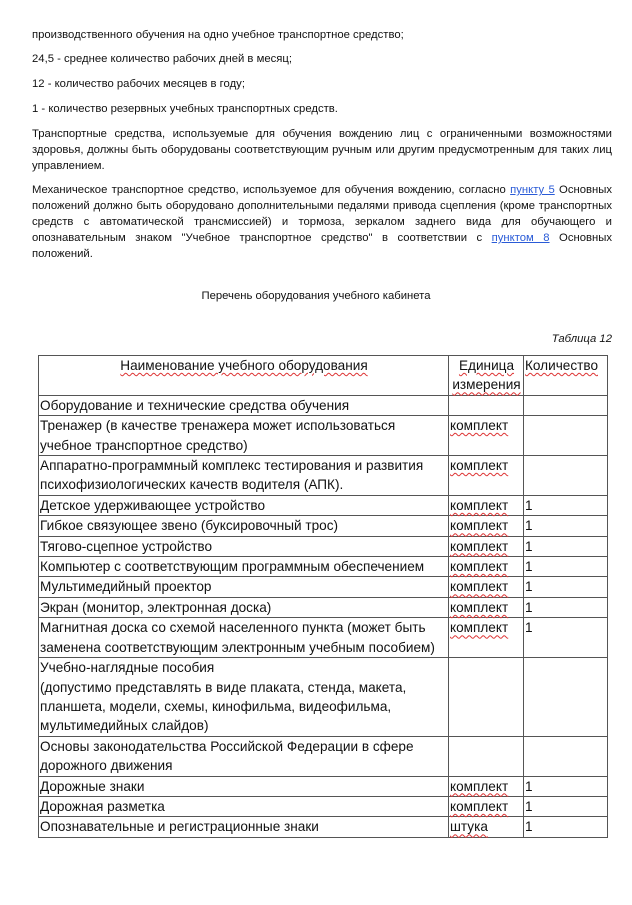 This screenshot has height=905, width=632. I want to click on table-row: Дорожные знаки комплект 1, so click(323, 786).